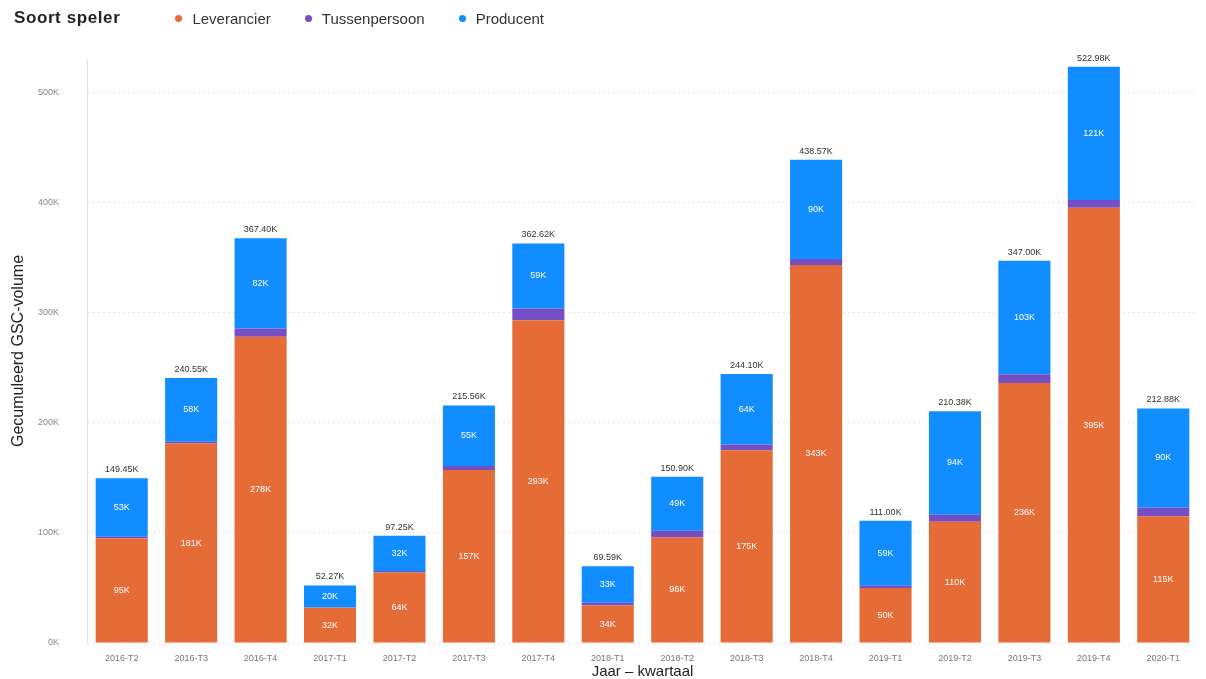 The height and width of the screenshot is (679, 1206). What do you see at coordinates (538, 480) in the screenshot?
I see `data-label: 293K` at bounding box center [538, 480].